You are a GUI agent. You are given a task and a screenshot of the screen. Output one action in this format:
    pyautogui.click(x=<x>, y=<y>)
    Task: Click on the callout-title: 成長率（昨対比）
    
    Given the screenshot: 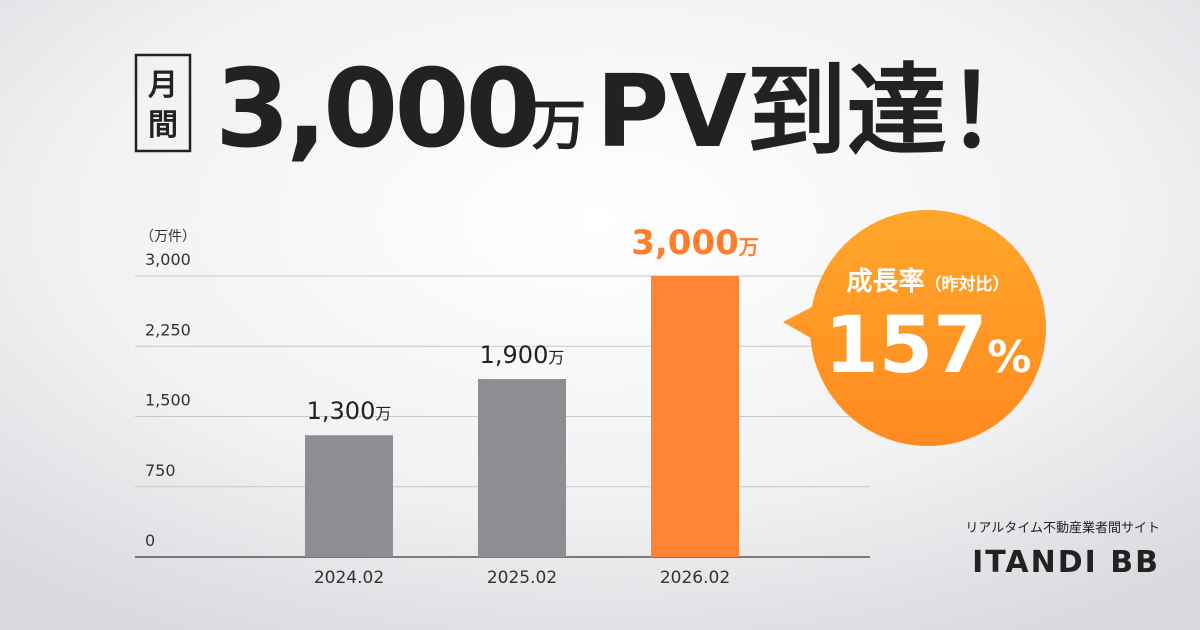 What is the action you would take?
    pyautogui.click(x=927, y=281)
    